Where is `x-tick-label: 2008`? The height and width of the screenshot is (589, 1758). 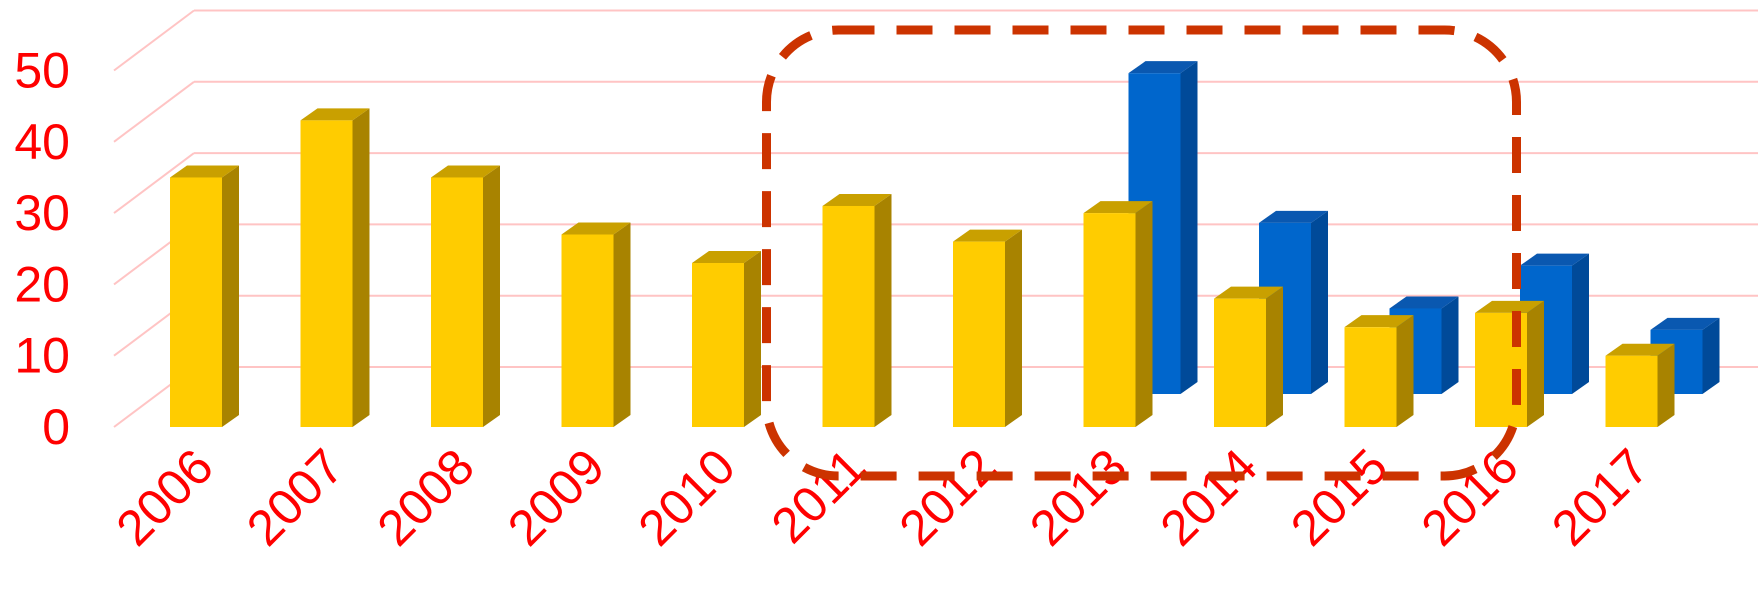 x-tick-label: 2008 is located at coordinates (426, 497).